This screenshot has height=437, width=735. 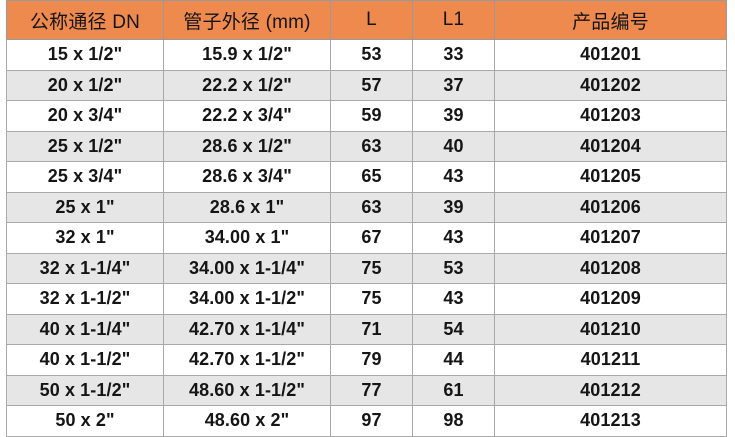 What do you see at coordinates (85, 329) in the screenshot?
I see `cell-dn: 40 x 1-1/4"` at bounding box center [85, 329].